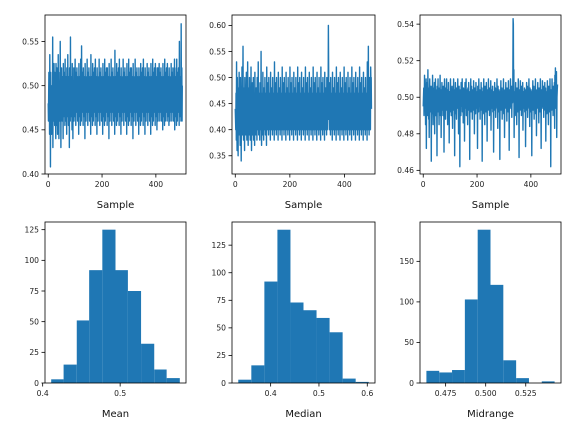 The width and height of the screenshot is (576, 432). What do you see at coordinates (217, 156) in the screenshot?
I see `y-tick-label: 0.35` at bounding box center [217, 156].